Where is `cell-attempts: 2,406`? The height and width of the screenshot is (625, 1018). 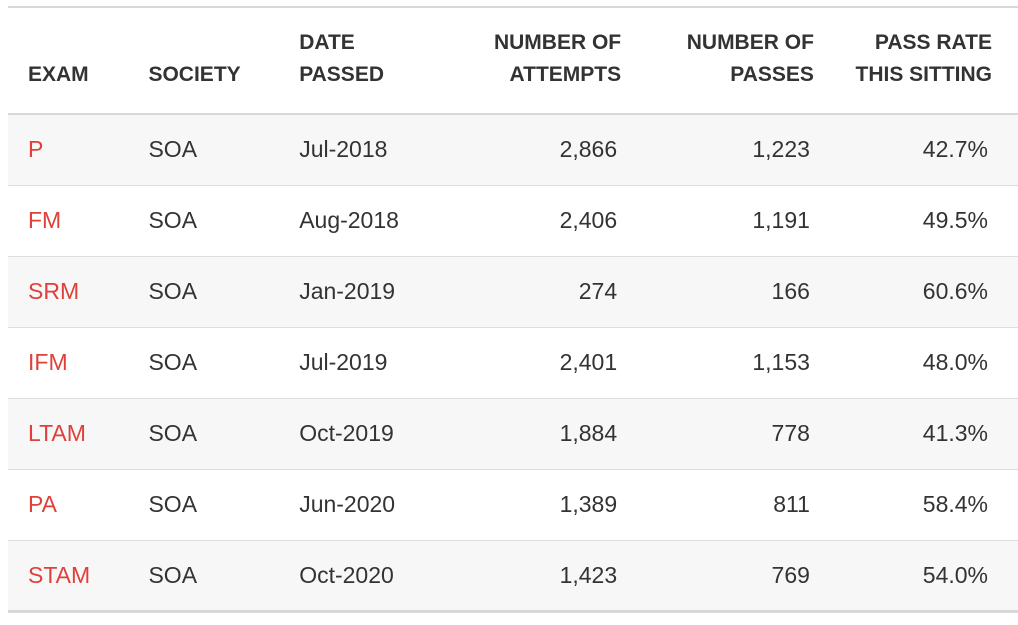
cell-attempts: 2,406 is located at coordinates (588, 220).